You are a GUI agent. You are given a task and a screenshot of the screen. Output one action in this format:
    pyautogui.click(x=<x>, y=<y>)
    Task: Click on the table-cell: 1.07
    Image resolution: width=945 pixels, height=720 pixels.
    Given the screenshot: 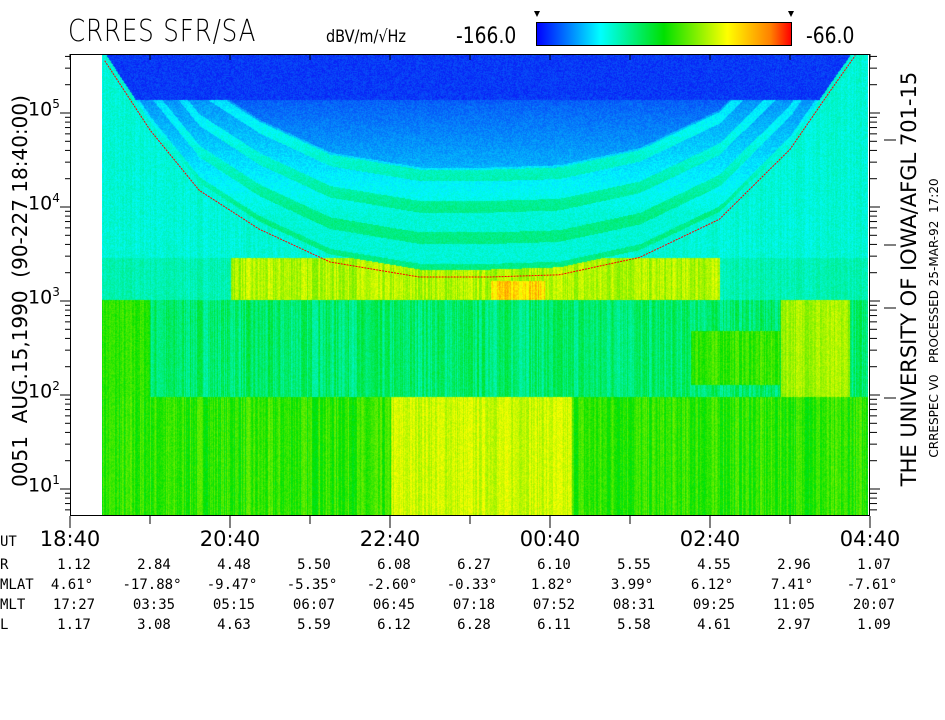 What is the action you would take?
    pyautogui.click(x=874, y=565)
    